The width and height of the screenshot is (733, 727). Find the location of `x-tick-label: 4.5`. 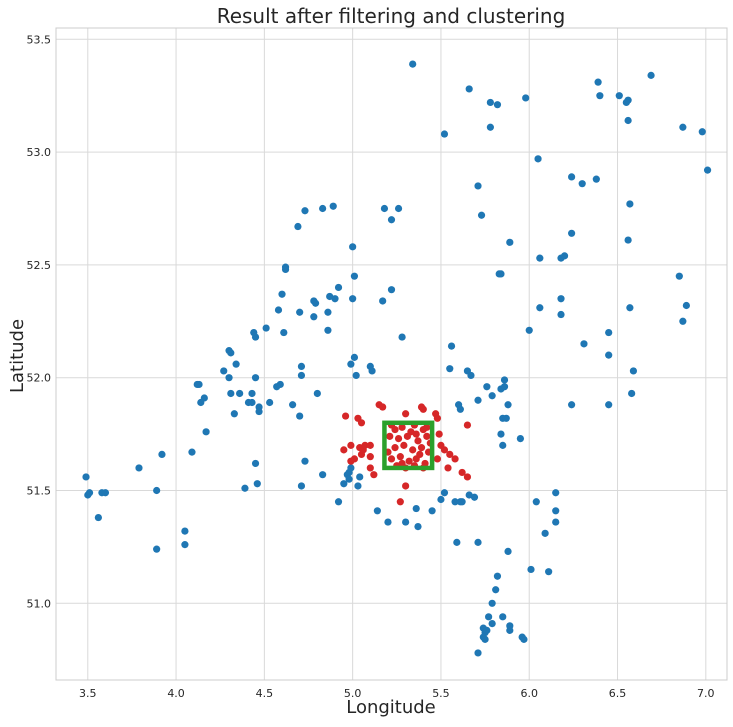

x-tick-label: 4.5 is located at coordinates (265, 693).